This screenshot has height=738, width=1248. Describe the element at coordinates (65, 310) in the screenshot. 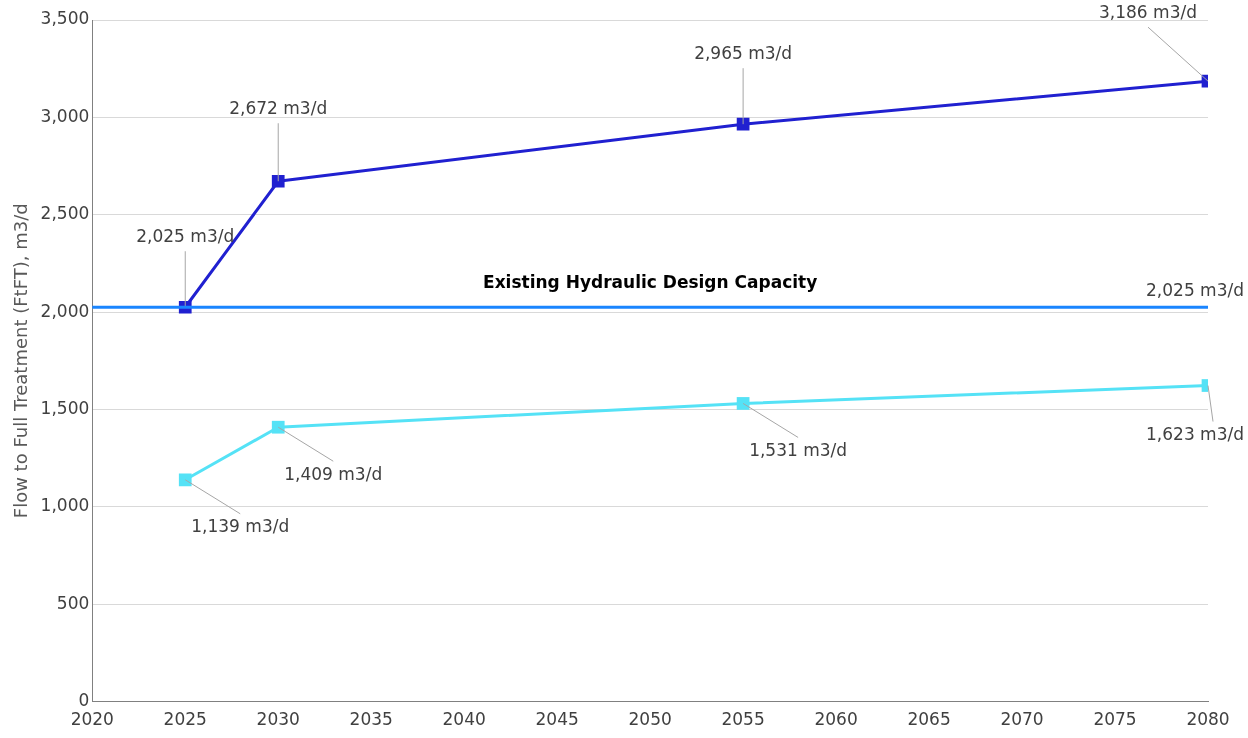

I see `y-tick-label: 2,000` at that location.